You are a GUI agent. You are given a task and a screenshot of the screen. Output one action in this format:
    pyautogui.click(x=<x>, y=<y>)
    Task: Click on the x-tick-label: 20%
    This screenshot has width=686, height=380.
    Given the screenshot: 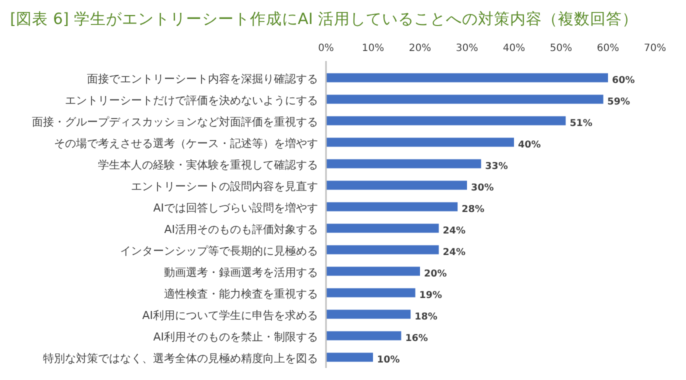 What is the action you would take?
    pyautogui.click(x=420, y=48)
    